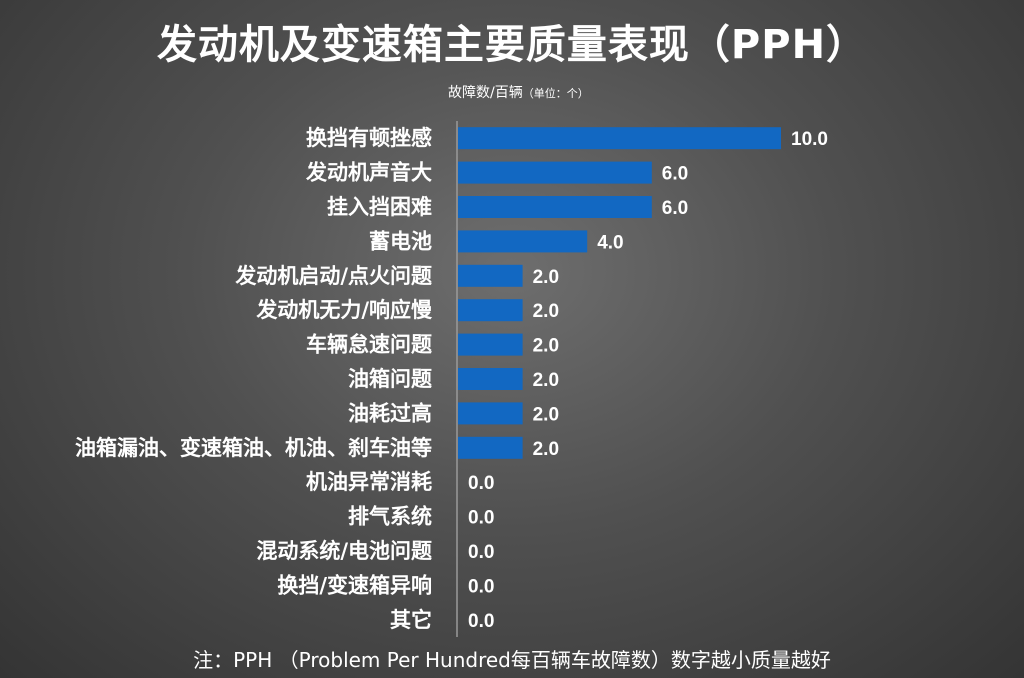  What do you see at coordinates (344, 551) in the screenshot?
I see `category-label: 混动系统/电池问题` at bounding box center [344, 551].